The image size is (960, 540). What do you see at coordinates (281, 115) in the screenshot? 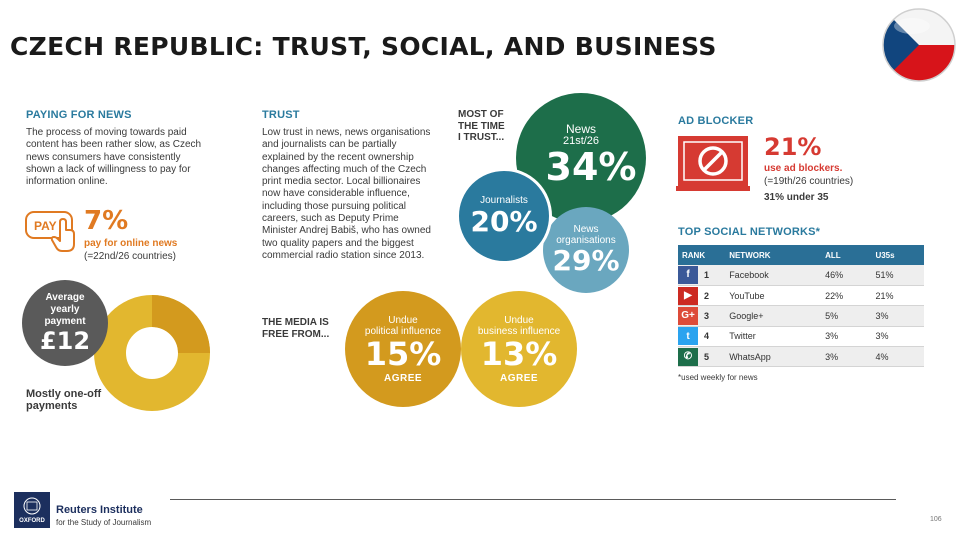
I see `trust-heading: TRUST` at bounding box center [281, 115].